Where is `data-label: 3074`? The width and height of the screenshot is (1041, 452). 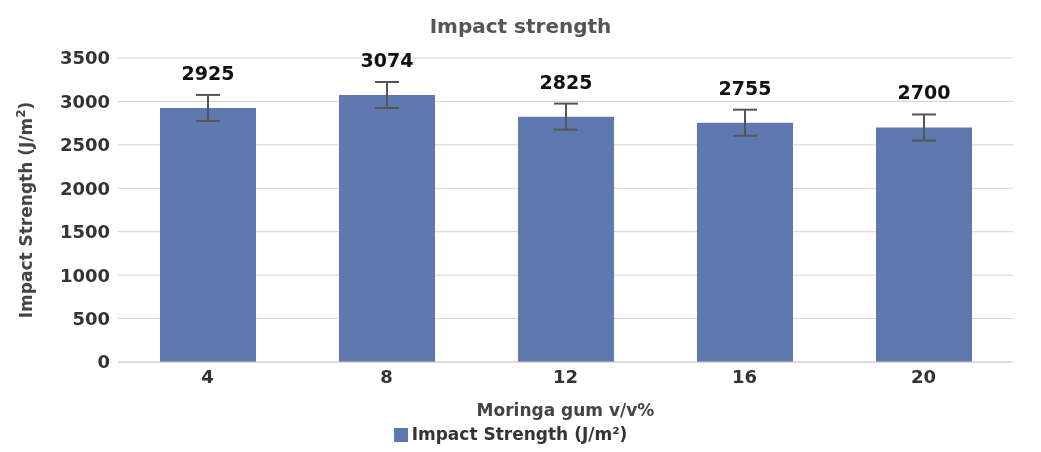
data-label: 3074 is located at coordinates (387, 60).